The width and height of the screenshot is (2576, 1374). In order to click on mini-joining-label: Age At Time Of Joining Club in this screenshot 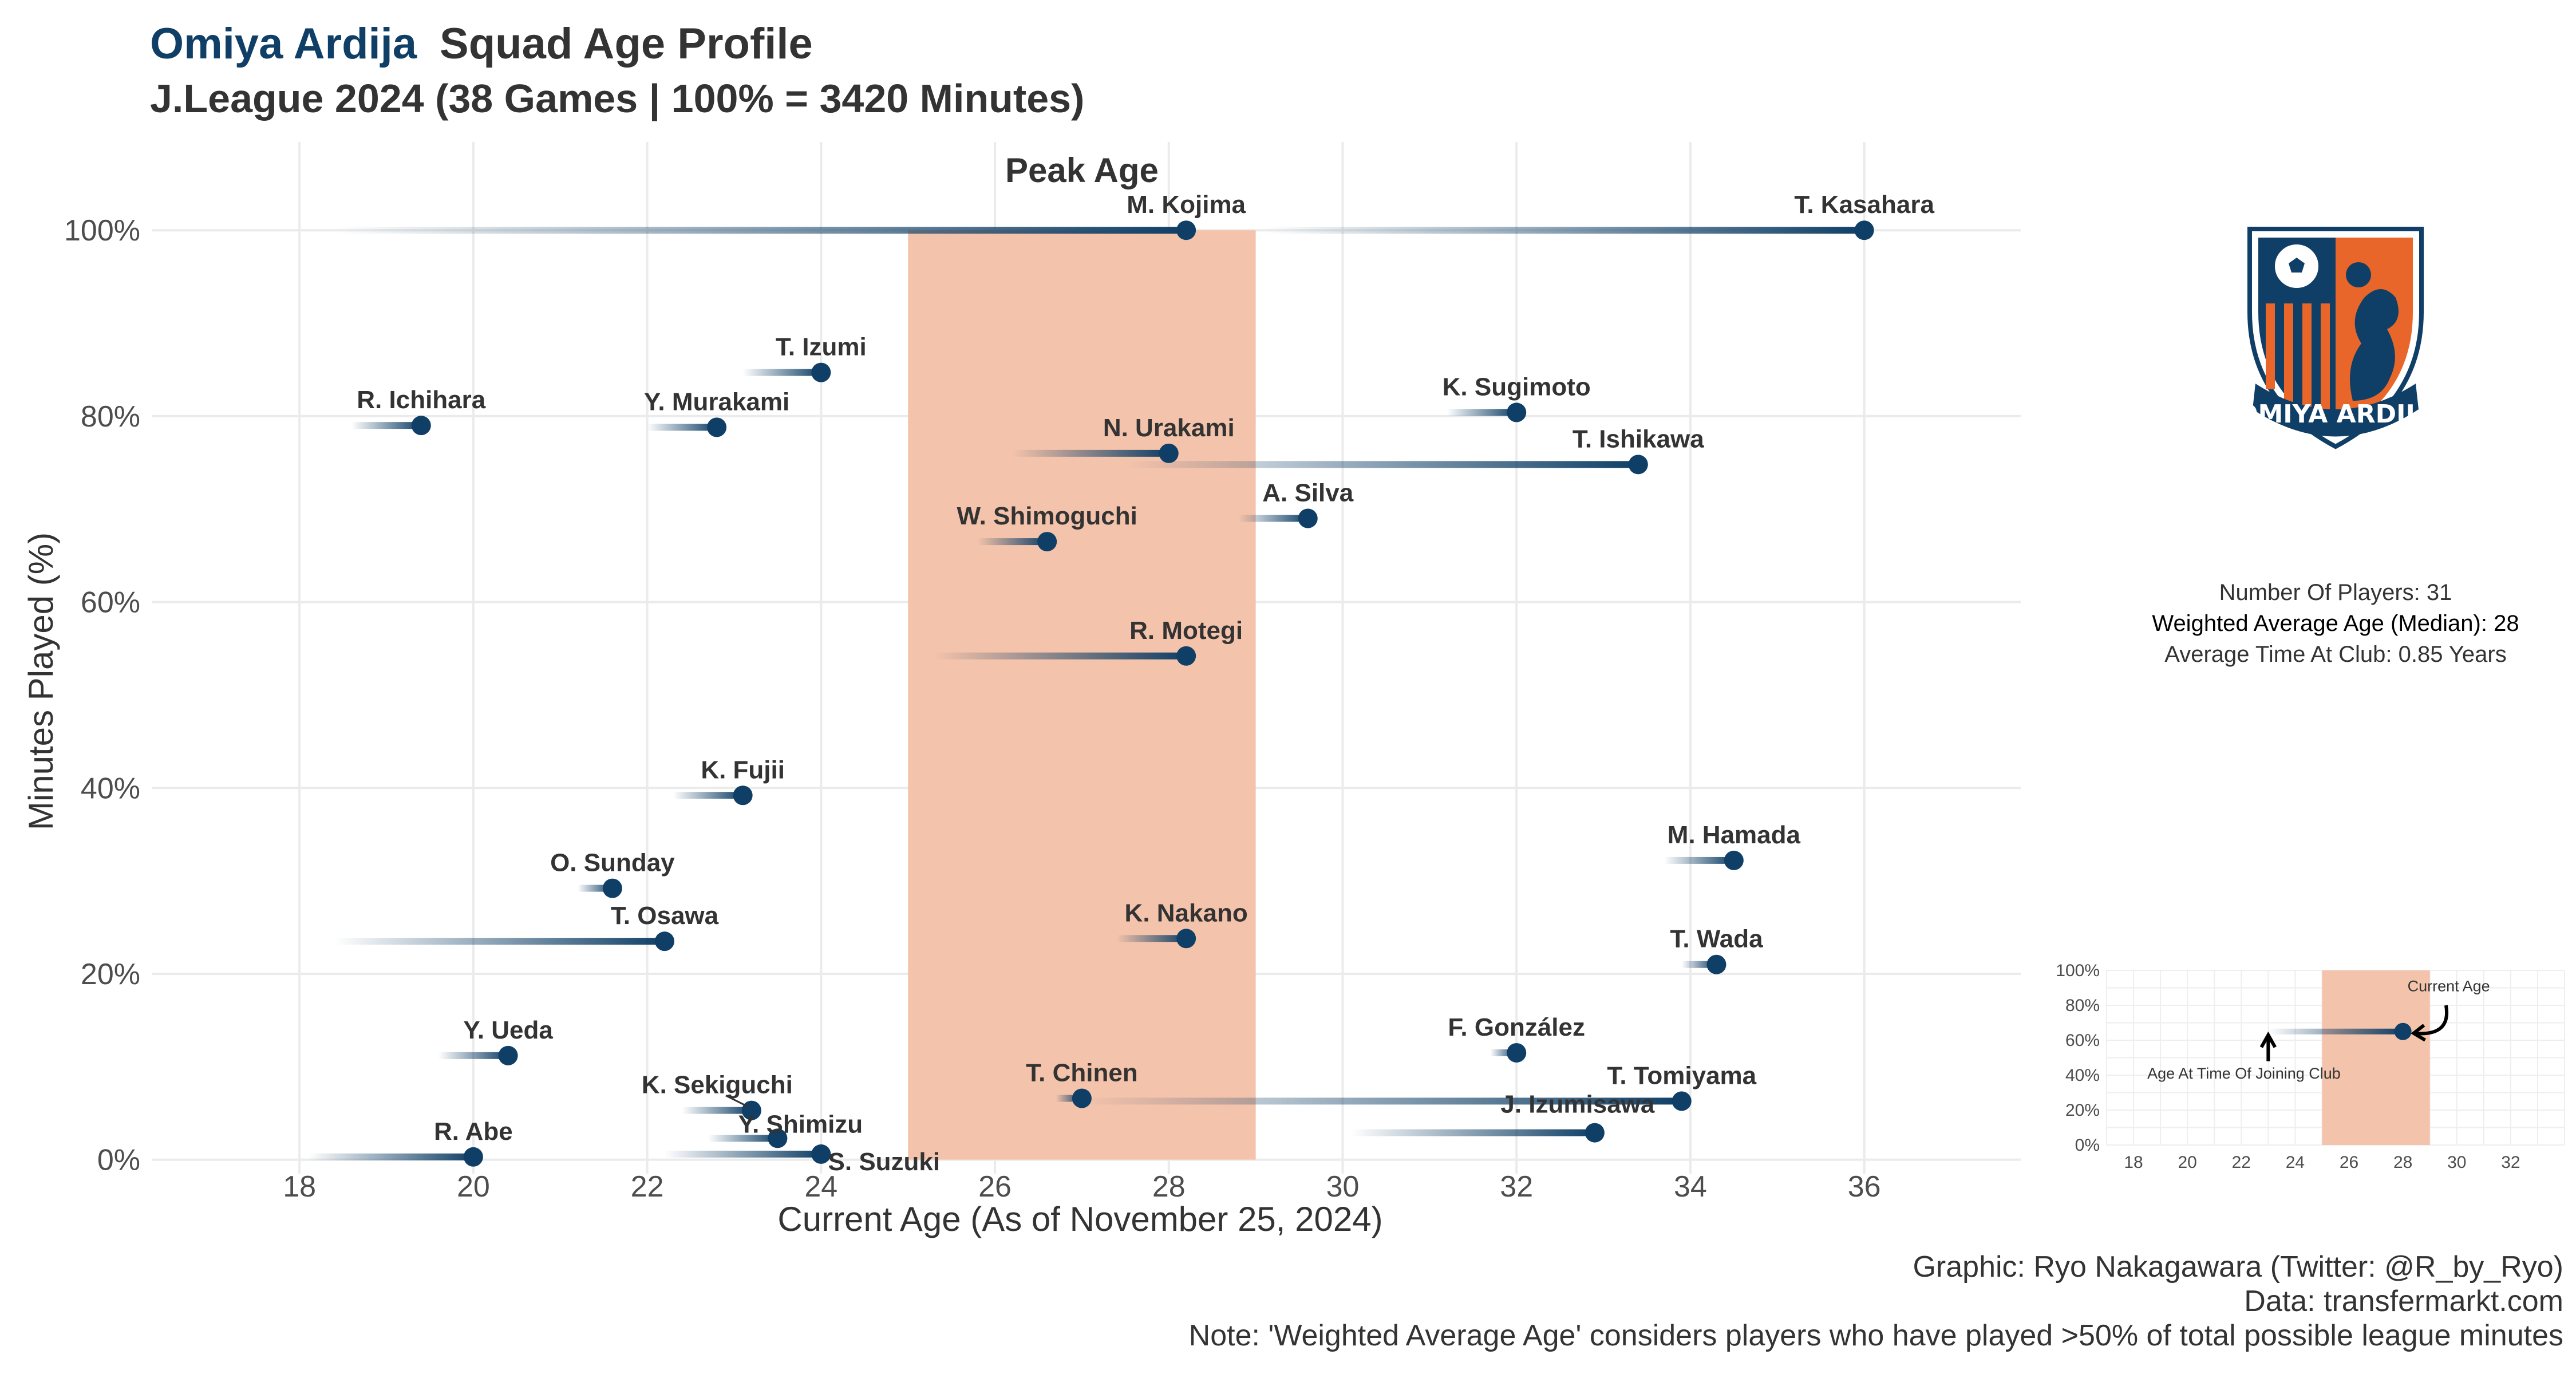, I will do `click(2244, 1074)`.